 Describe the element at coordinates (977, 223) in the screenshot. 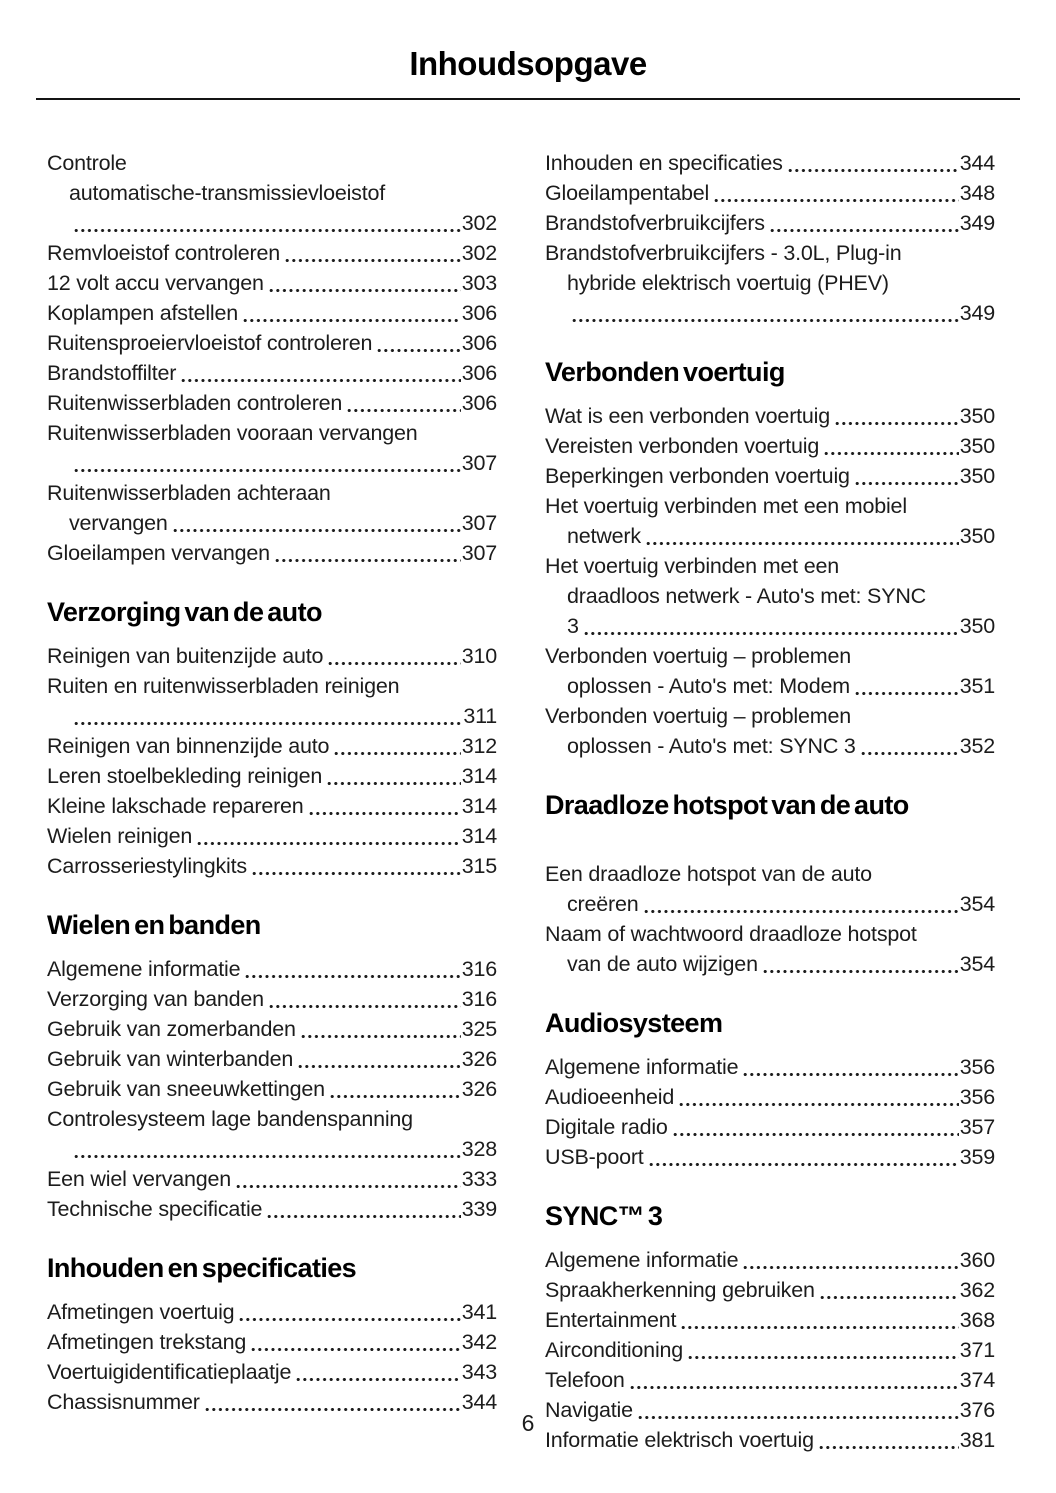

I see `toc-page-number: 349` at that location.